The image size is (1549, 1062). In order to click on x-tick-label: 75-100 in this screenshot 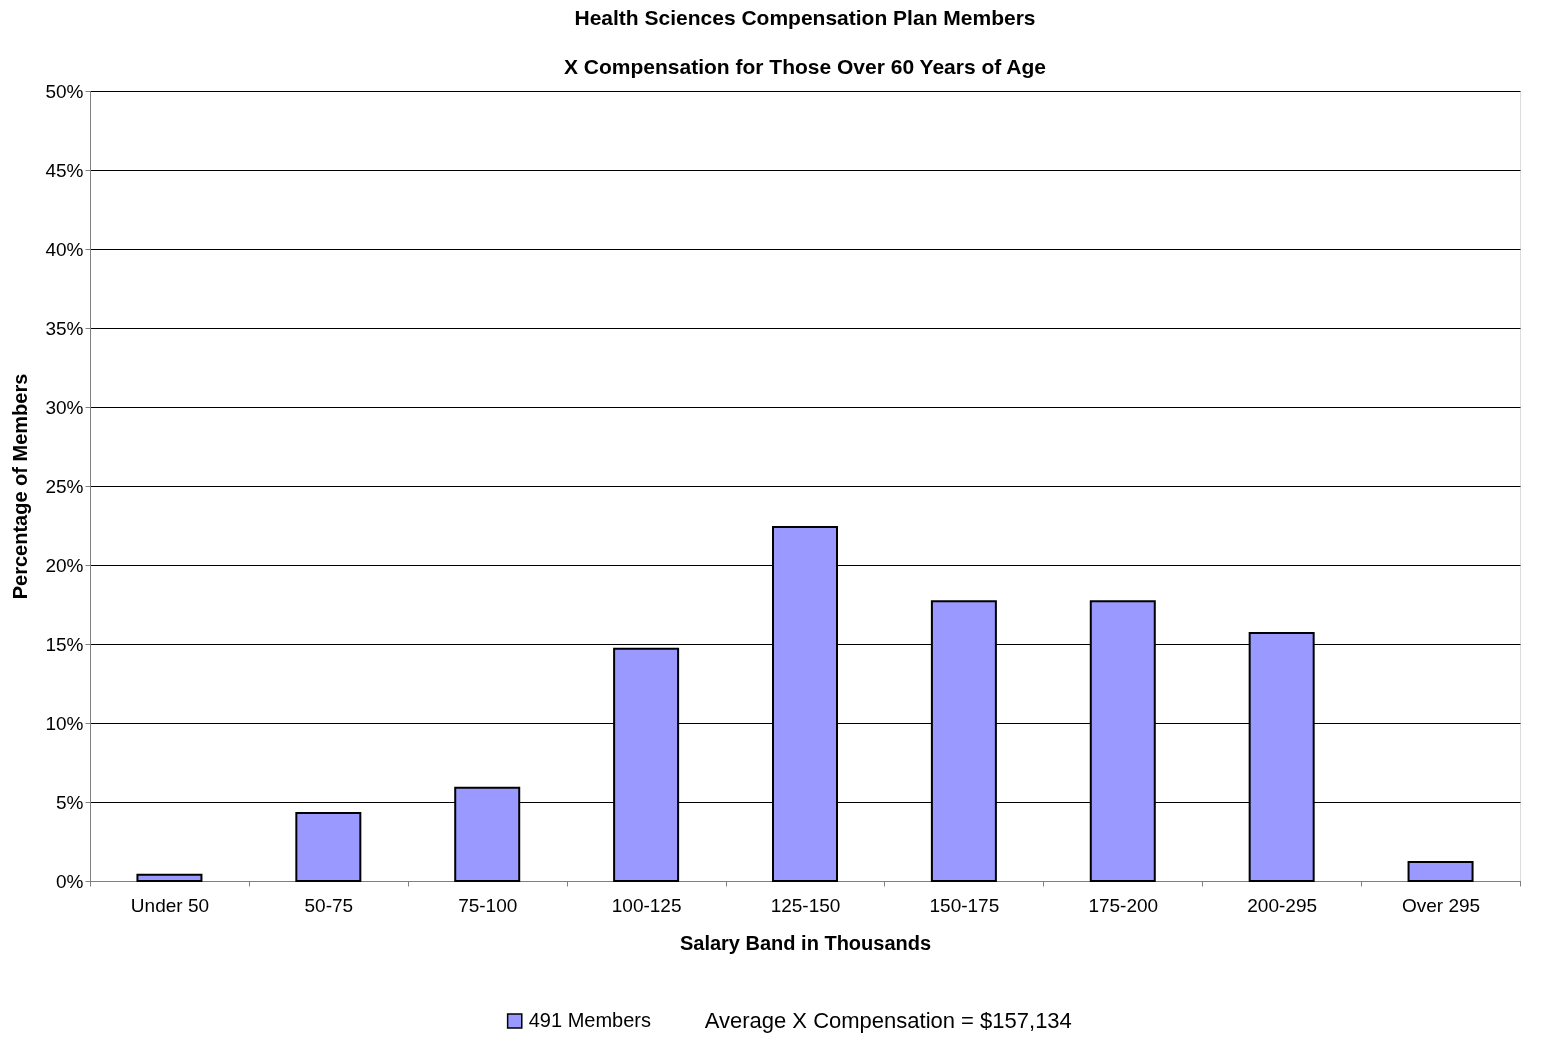, I will do `click(488, 905)`.